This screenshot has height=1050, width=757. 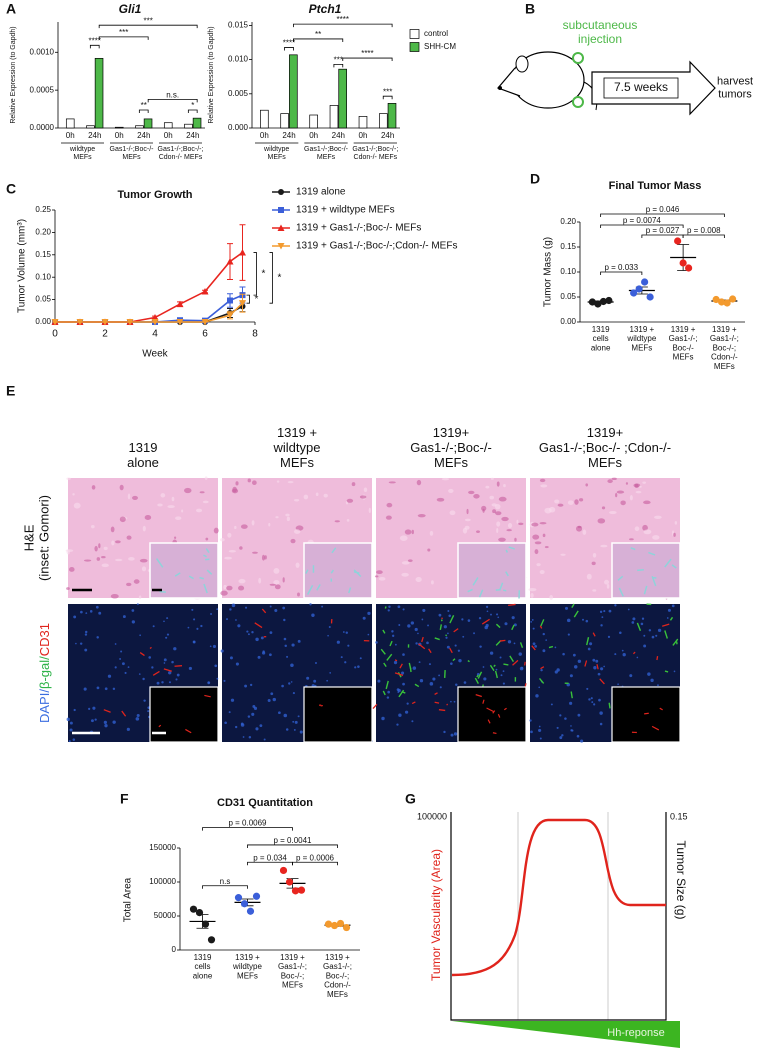 What do you see at coordinates (642, 220) in the screenshot?
I see `significance-label: p = 0.0074` at bounding box center [642, 220].